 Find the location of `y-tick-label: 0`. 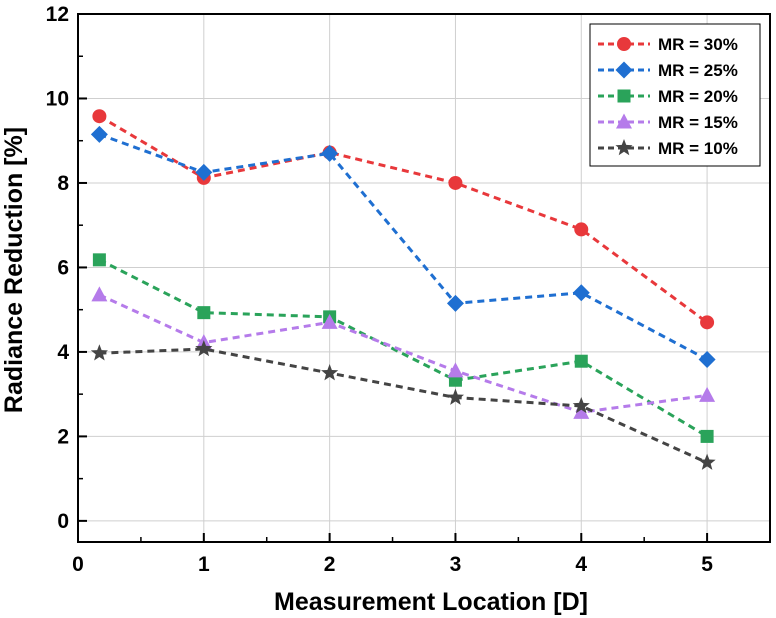

y-tick-label: 0 is located at coordinates (63, 521).